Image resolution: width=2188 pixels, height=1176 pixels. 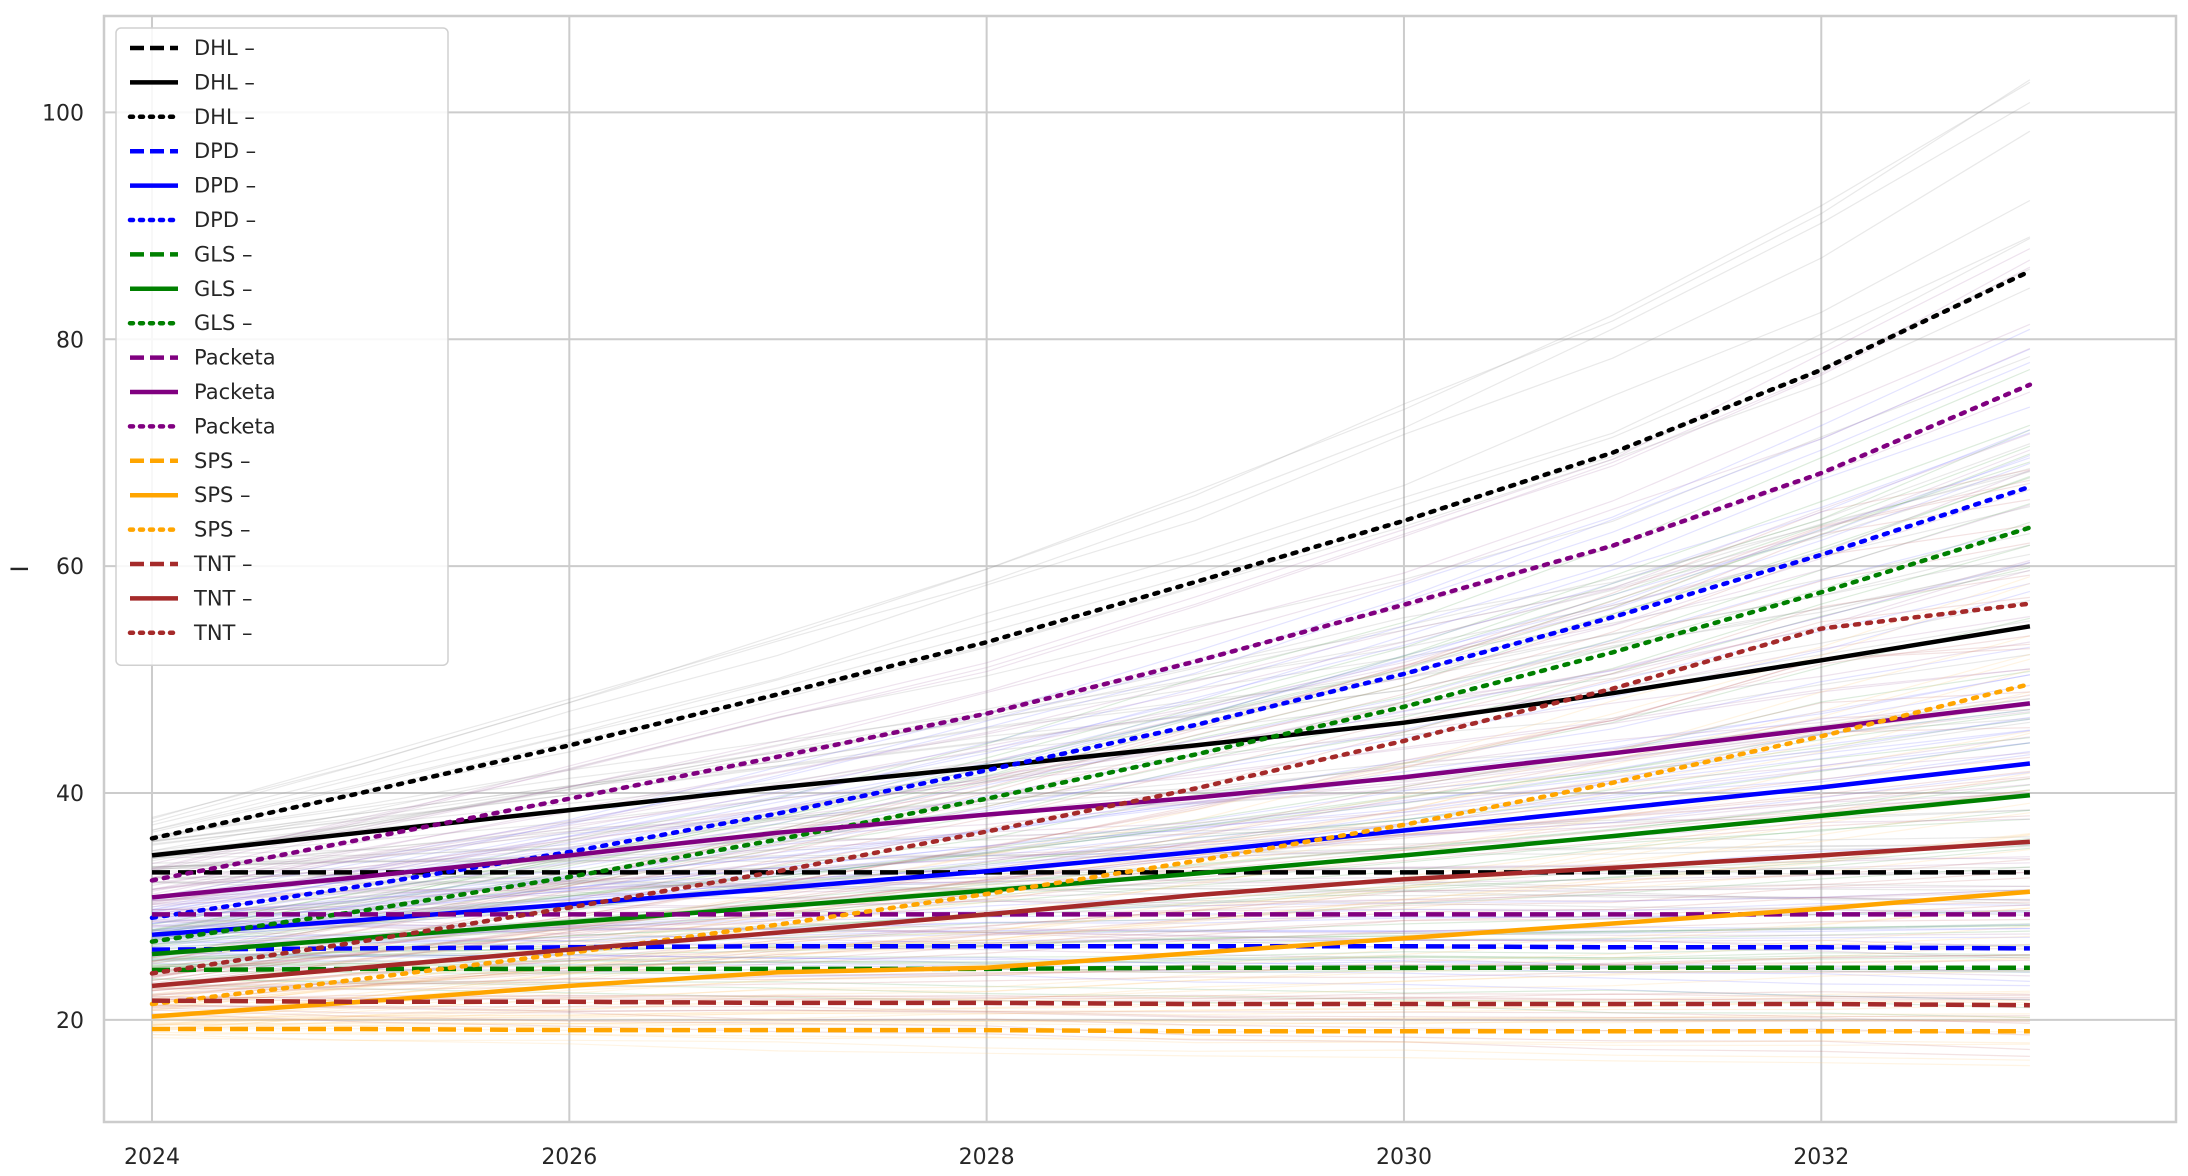 I want to click on legend-label: DHL –, so click(x=224, y=48).